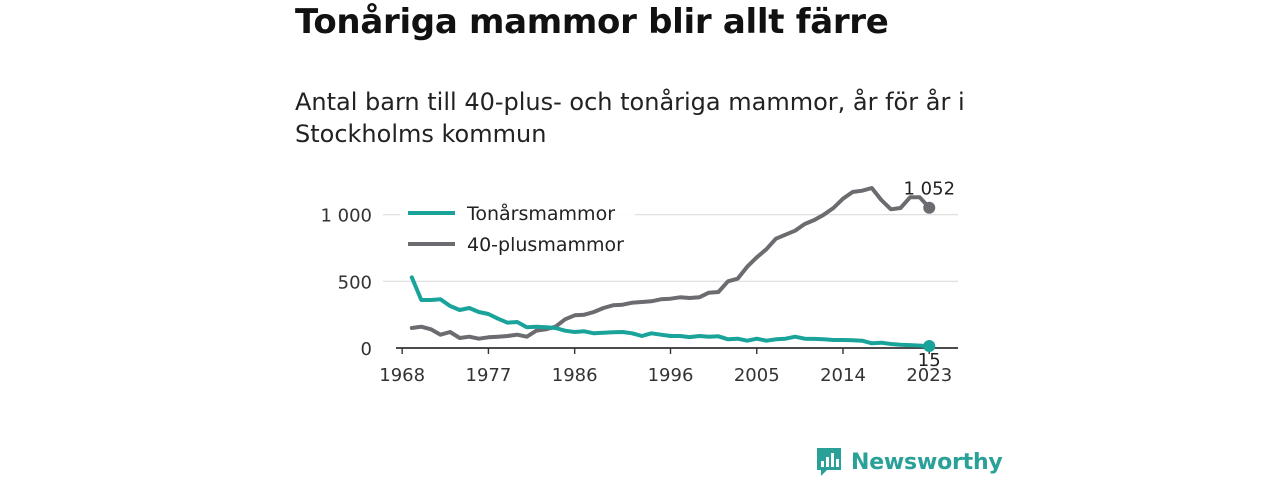 The width and height of the screenshot is (1280, 480). Describe the element at coordinates (670, 263) in the screenshot. I see `series-line-40-plusmammor` at that location.